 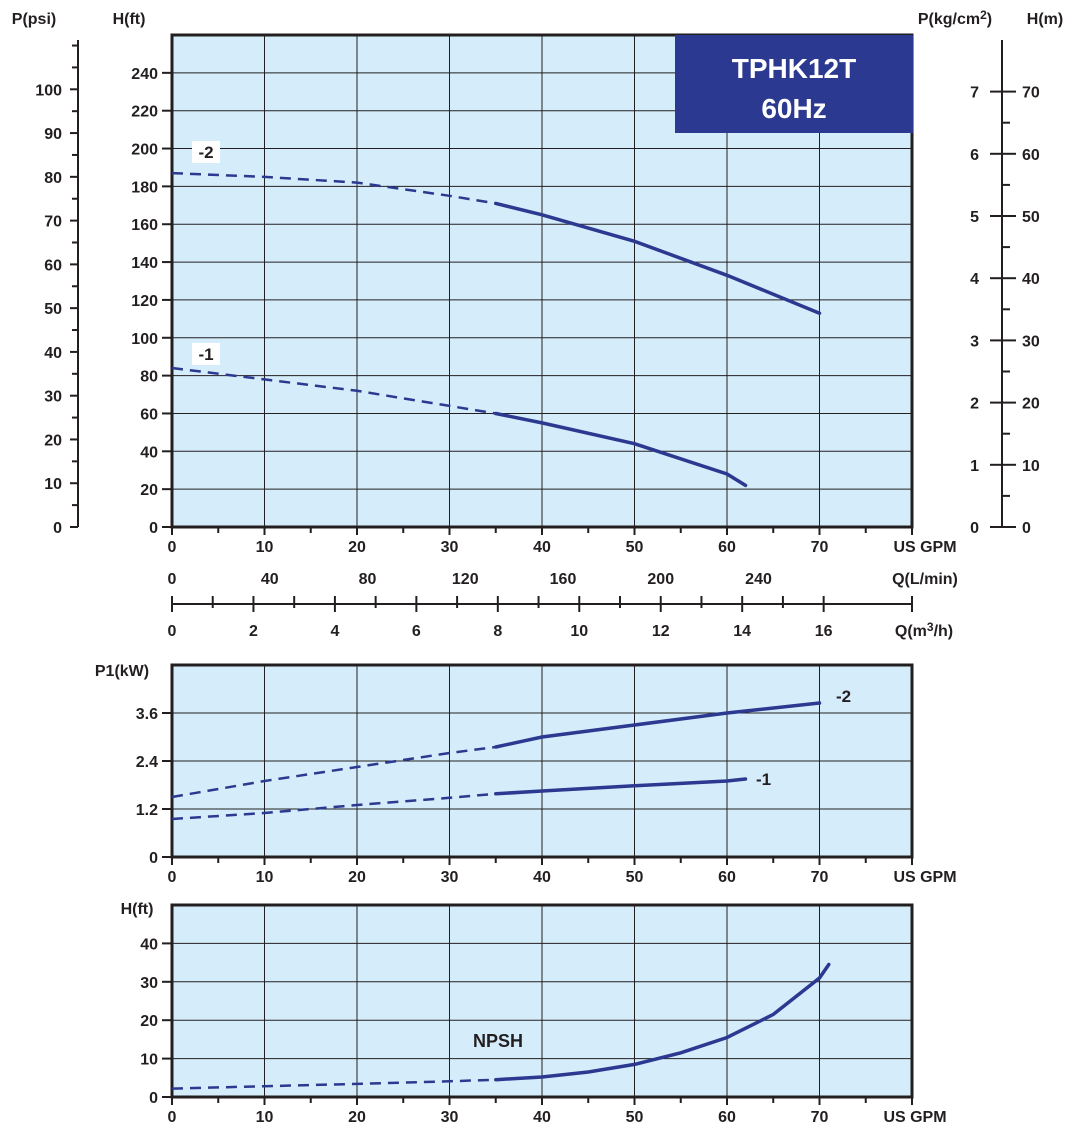 What do you see at coordinates (465, 579) in the screenshot?
I see `lmin-tick-label: 120` at bounding box center [465, 579].